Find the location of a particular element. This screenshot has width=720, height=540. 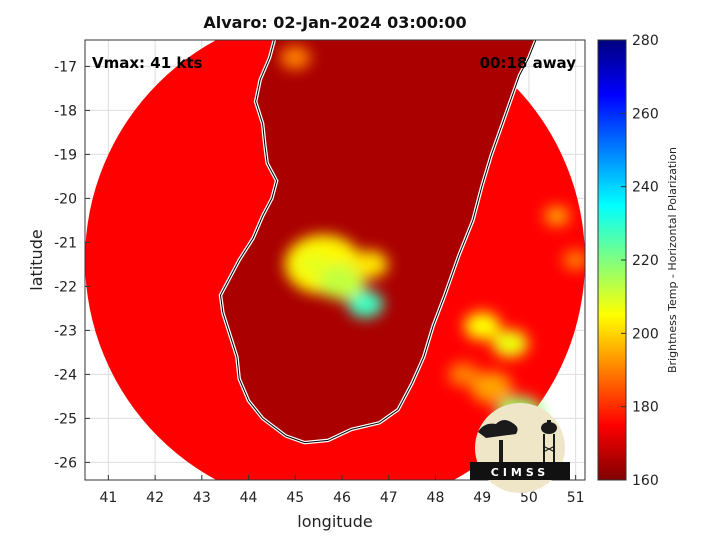

colorbar-tick-label: 280 is located at coordinates (645, 41).